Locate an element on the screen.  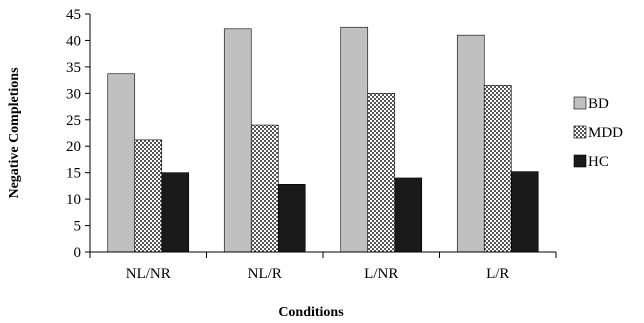
bar-mdd-l-nr is located at coordinates (381, 173).